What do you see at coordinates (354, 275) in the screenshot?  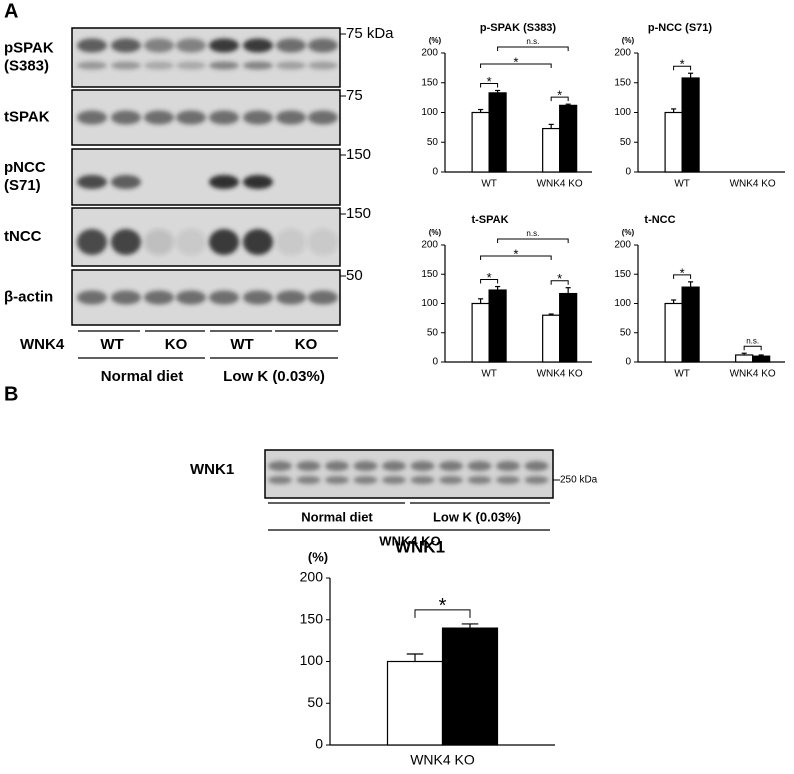 I see `marker-label: 50` at bounding box center [354, 275].